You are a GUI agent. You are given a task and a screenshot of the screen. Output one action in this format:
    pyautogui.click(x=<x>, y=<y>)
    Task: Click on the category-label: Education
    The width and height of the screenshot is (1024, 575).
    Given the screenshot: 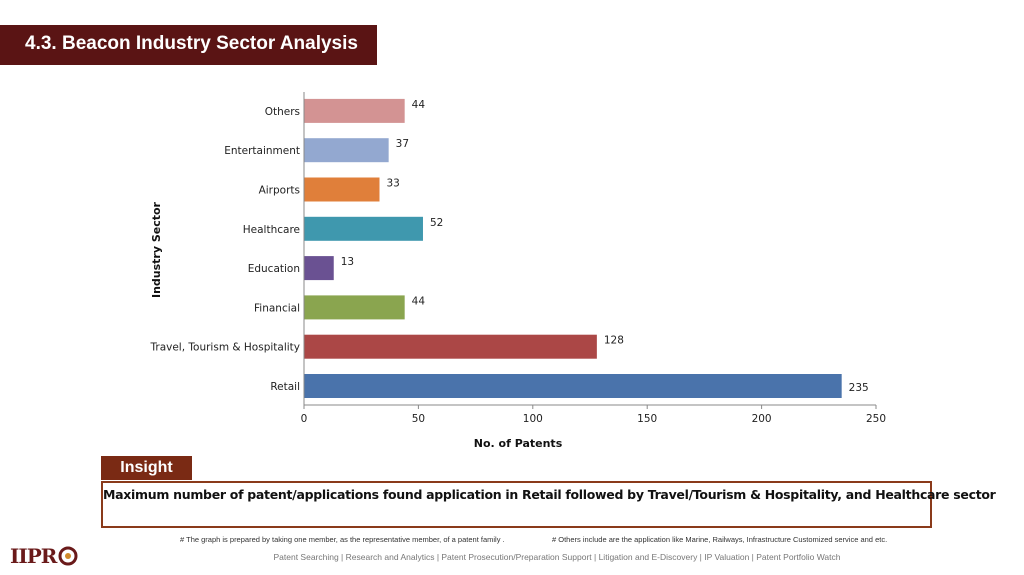 What is the action you would take?
    pyautogui.click(x=274, y=269)
    